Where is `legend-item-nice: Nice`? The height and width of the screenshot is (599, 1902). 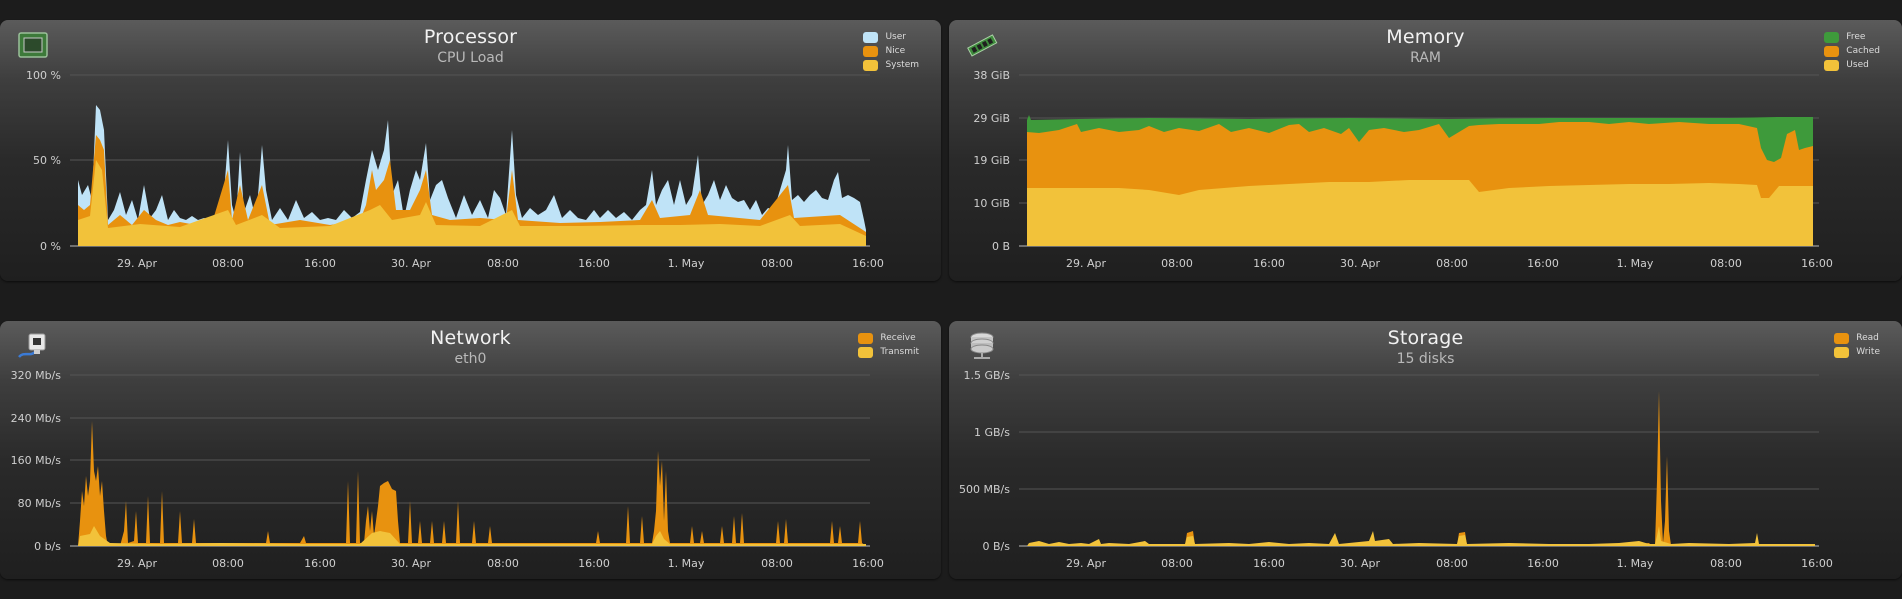
legend-item-nice: Nice is located at coordinates (891, 51).